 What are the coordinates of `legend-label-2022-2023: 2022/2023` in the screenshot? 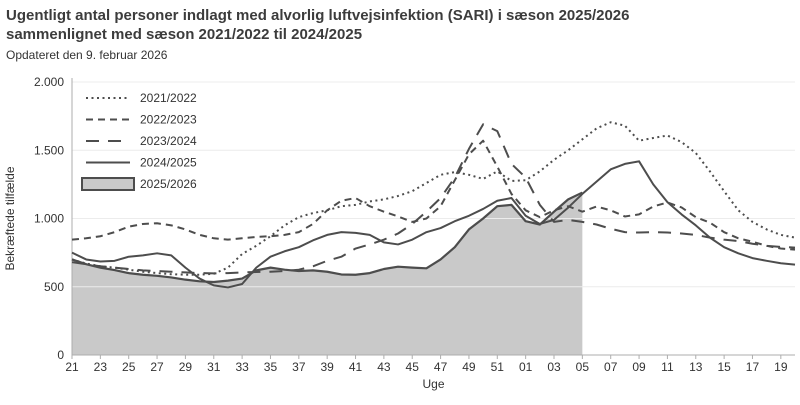 It's located at (168, 120).